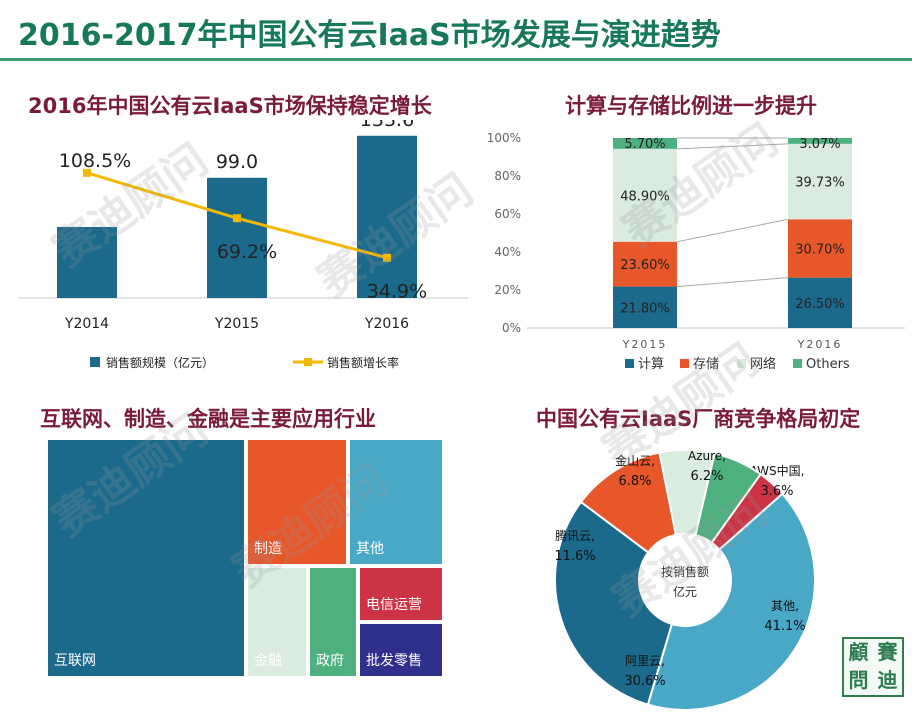 Image resolution: width=912 pixels, height=715 pixels. What do you see at coordinates (370, 549) in the screenshot?
I see `treemap-label: 其他` at bounding box center [370, 549].